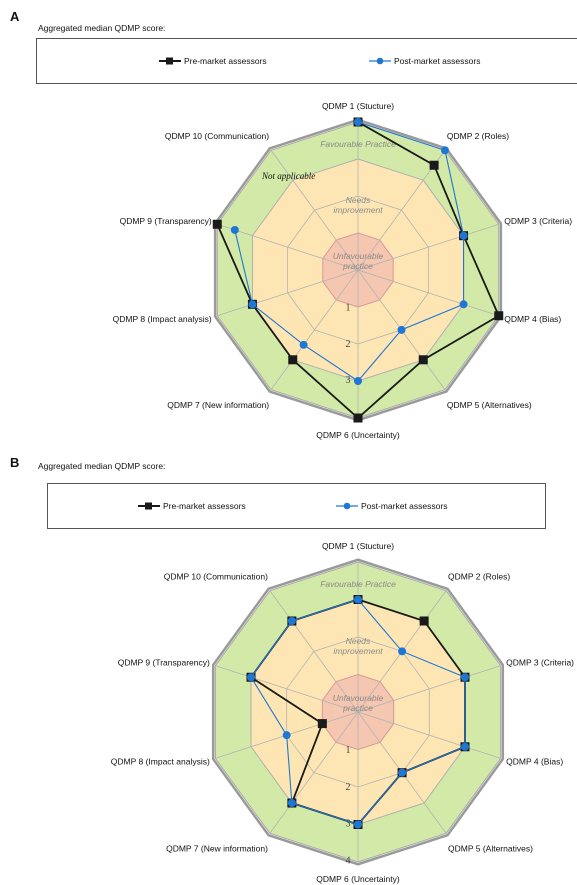  I want to click on not-applicable-label: Not applicable, so click(288, 176).